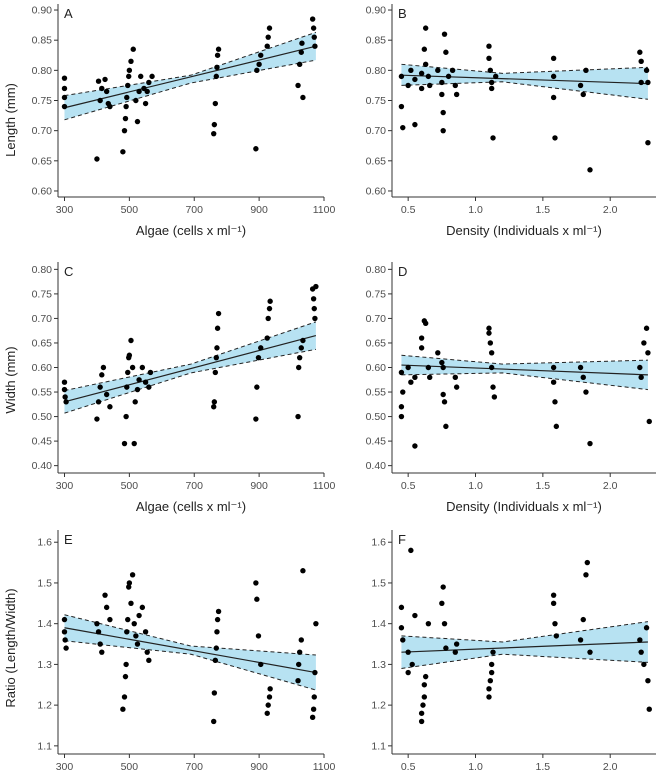 The width and height of the screenshot is (660, 778). I want to click on x-tick-label-e-1: 500, so click(130, 767).